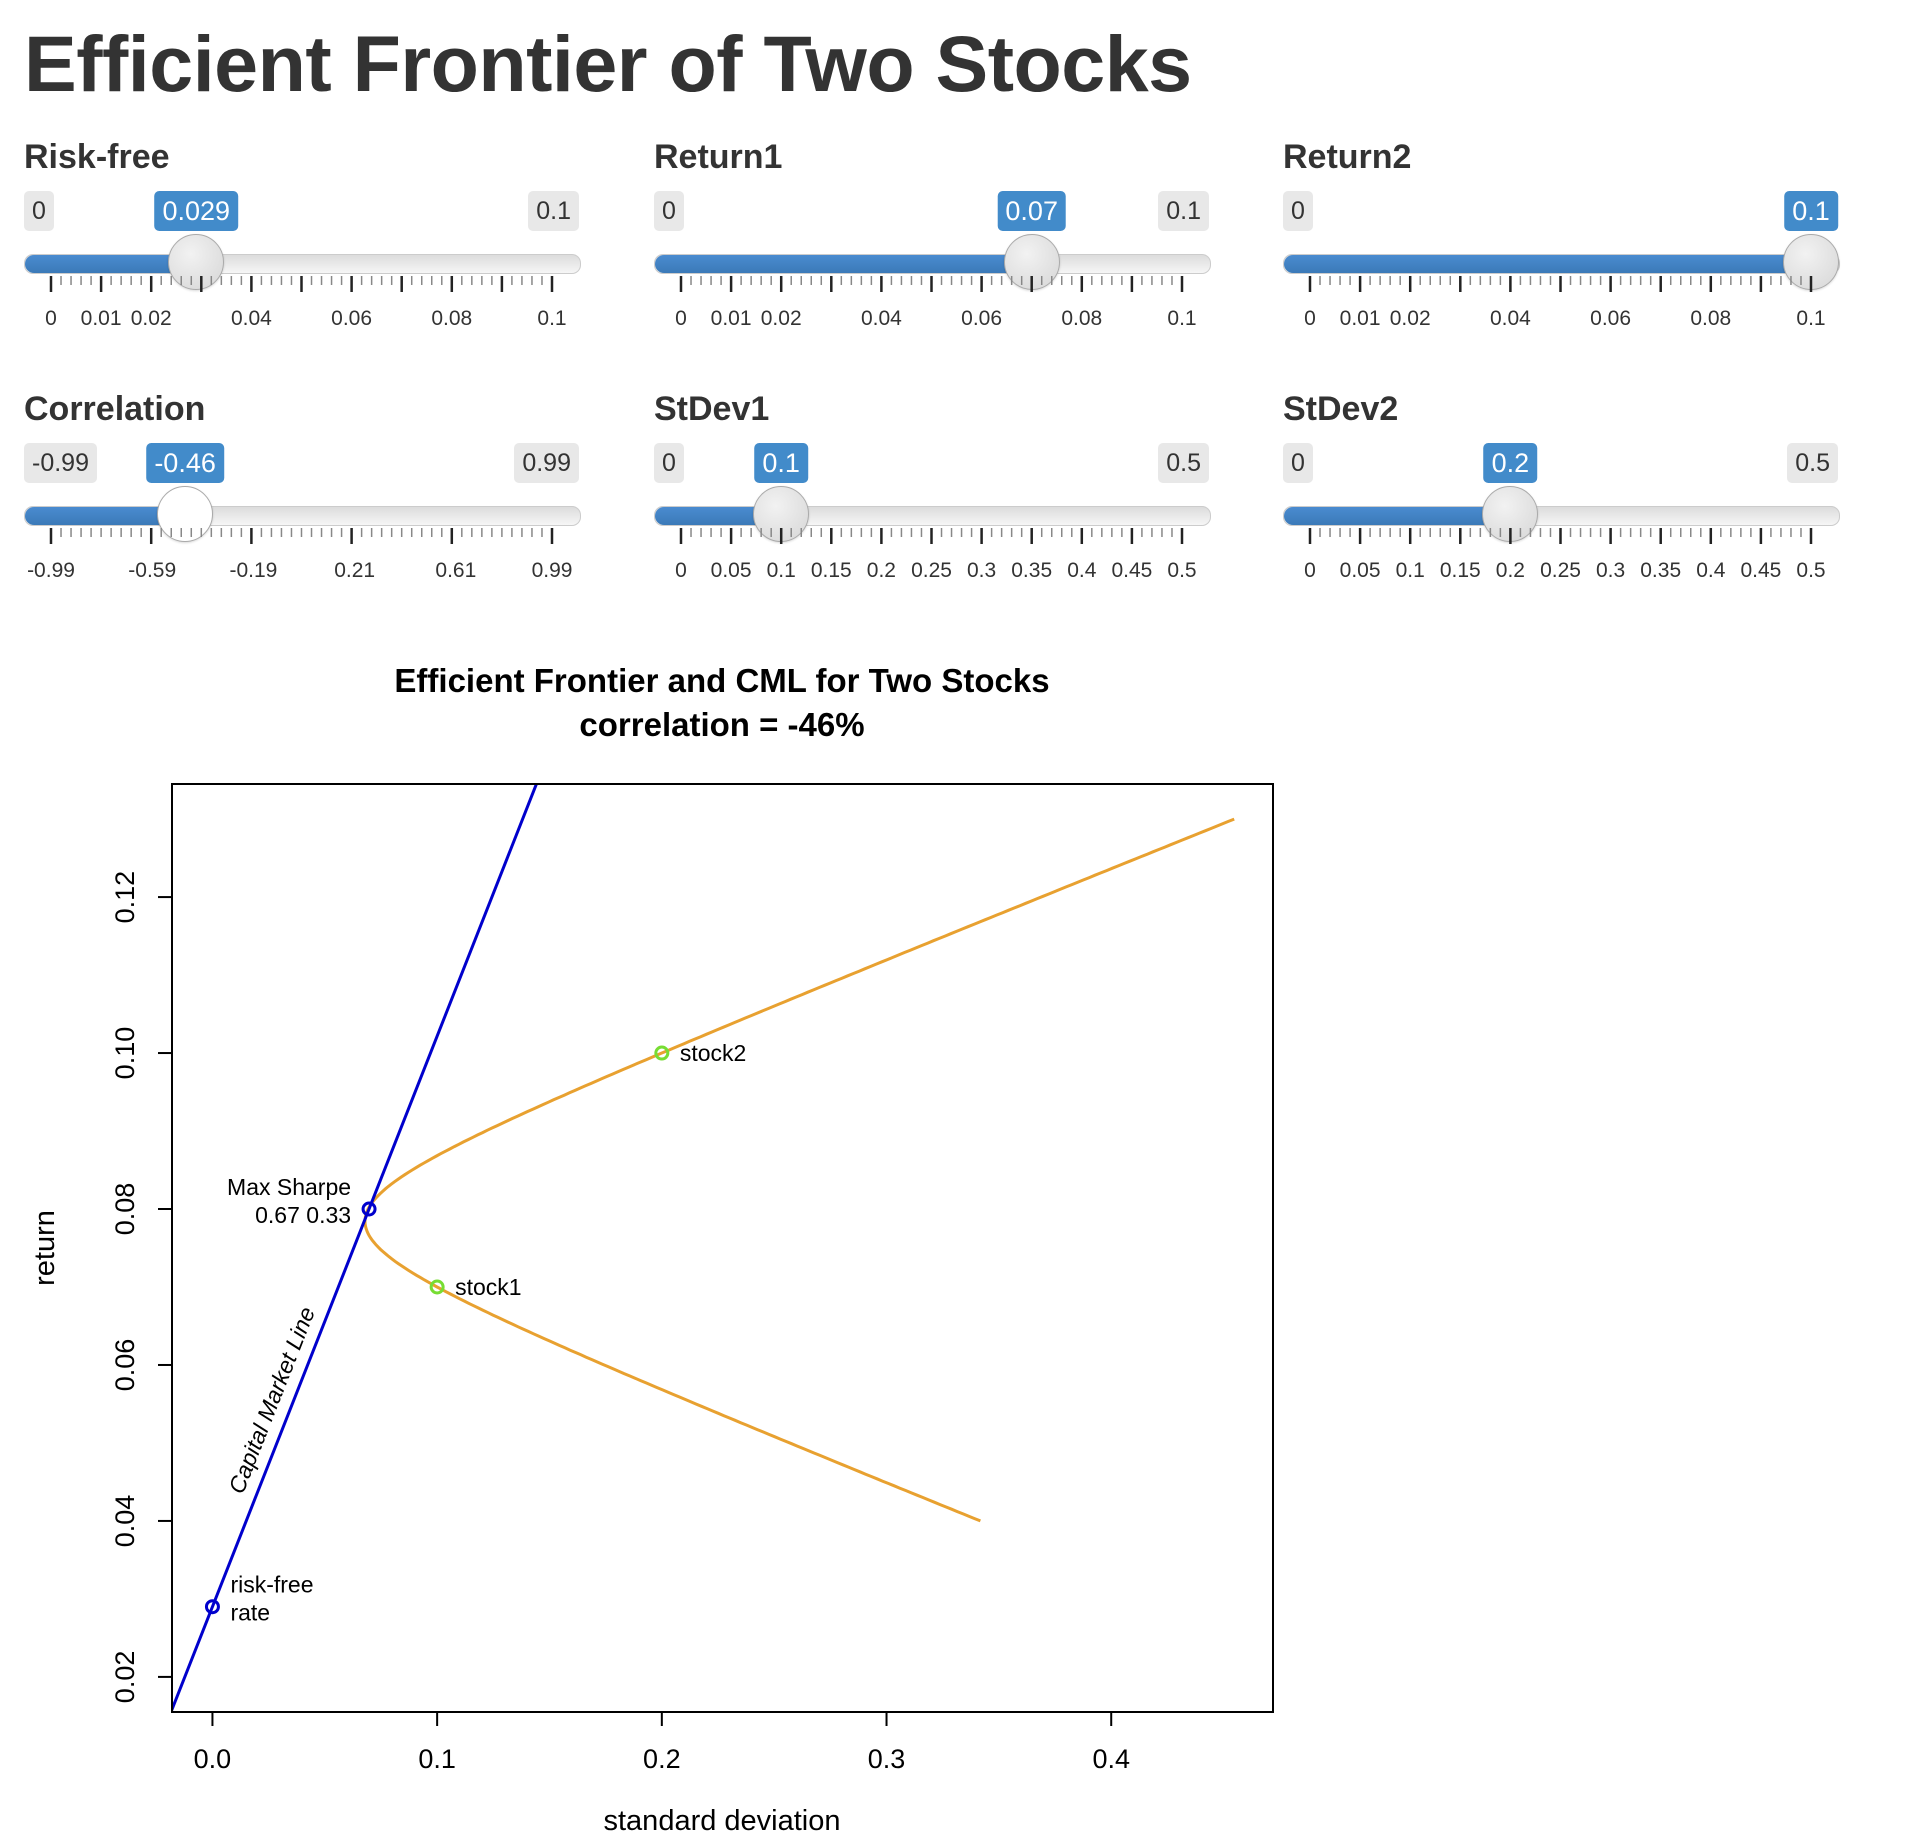  Describe the element at coordinates (1181, 570) in the screenshot. I see `slider-tick-label: 0.5` at that location.